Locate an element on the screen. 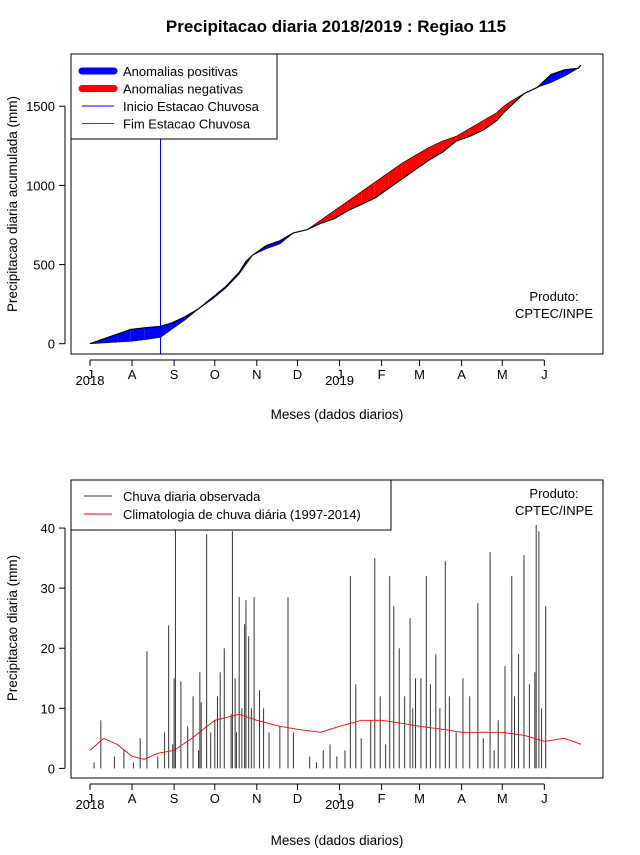  legend-label: Fim Estacao Chuvosa is located at coordinates (187, 124).